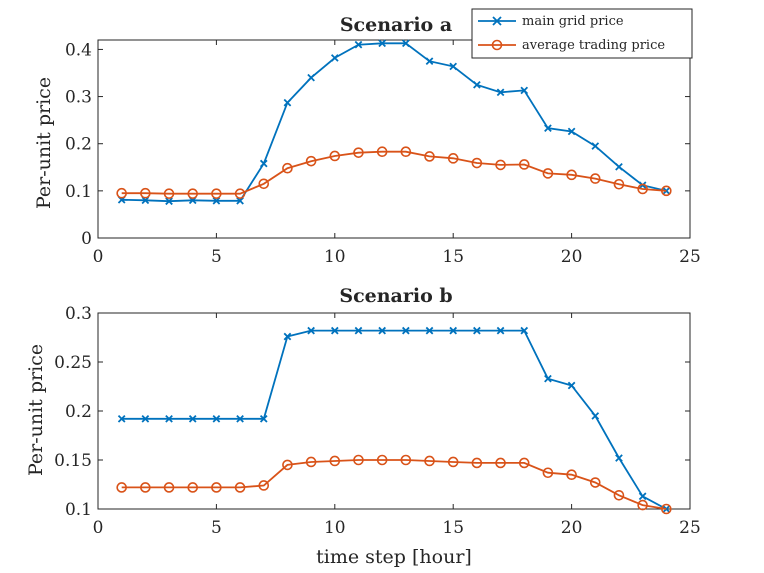 This screenshot has height=573, width=764. I want to click on y-tick-label: 0.3, so click(78, 314).